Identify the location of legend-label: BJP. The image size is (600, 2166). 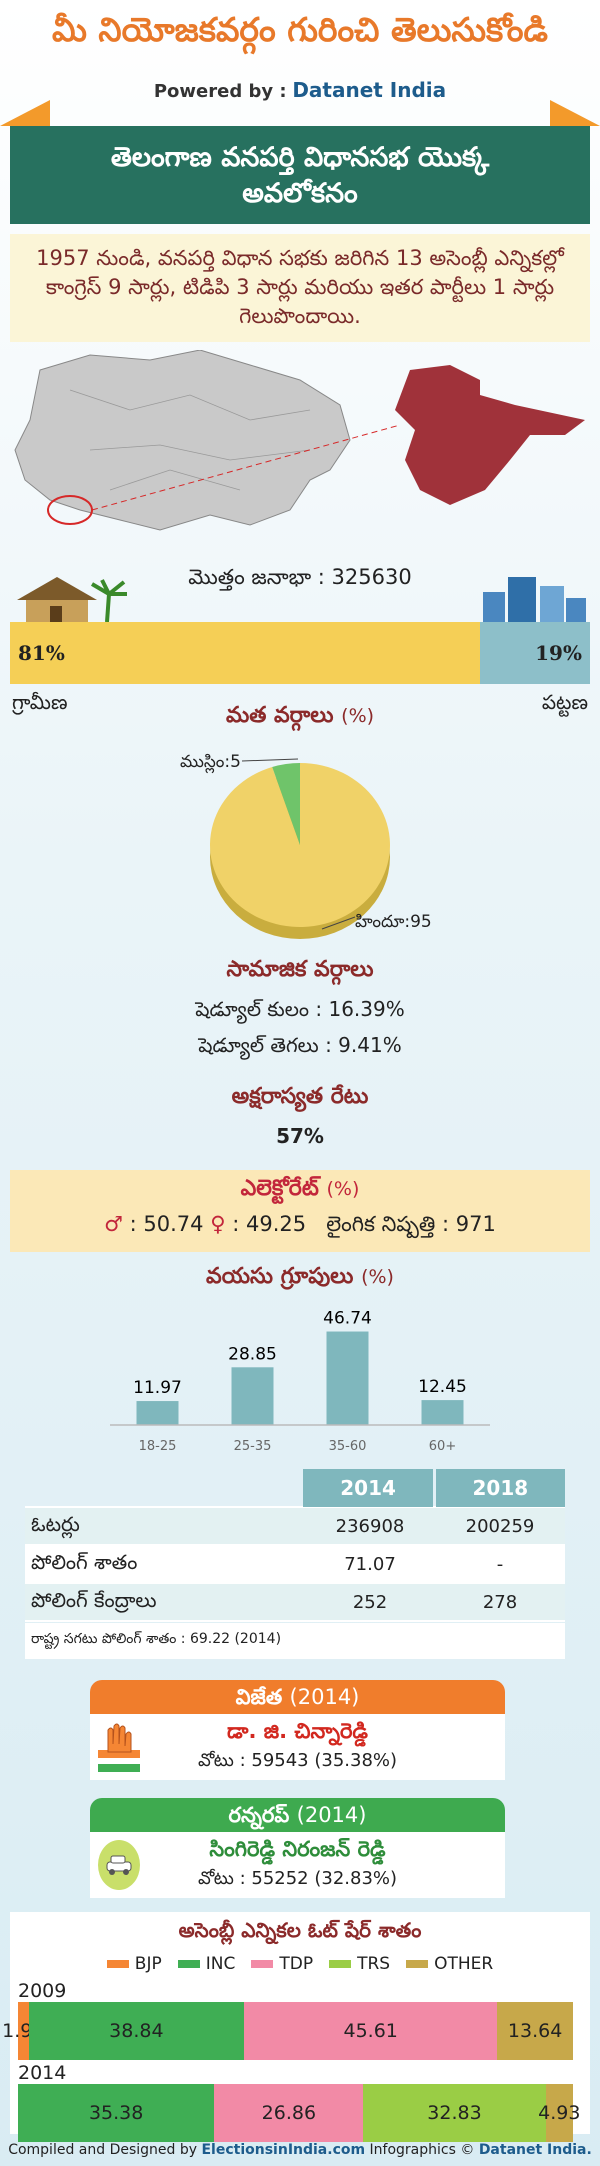
(148, 1964).